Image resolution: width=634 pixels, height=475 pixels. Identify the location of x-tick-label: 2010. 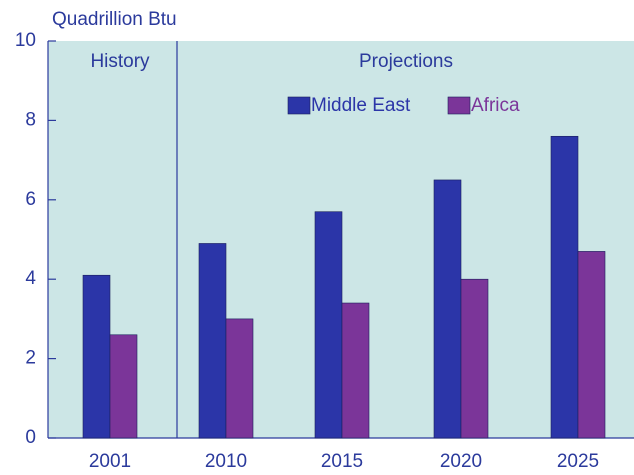
(226, 461).